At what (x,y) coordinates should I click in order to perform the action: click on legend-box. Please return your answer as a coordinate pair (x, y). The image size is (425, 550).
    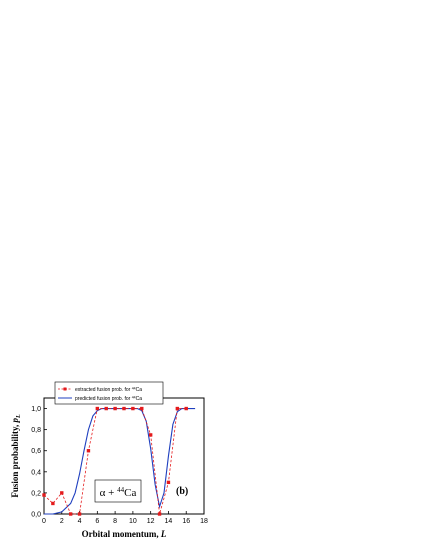
    Looking at the image, I should click on (109, 393).